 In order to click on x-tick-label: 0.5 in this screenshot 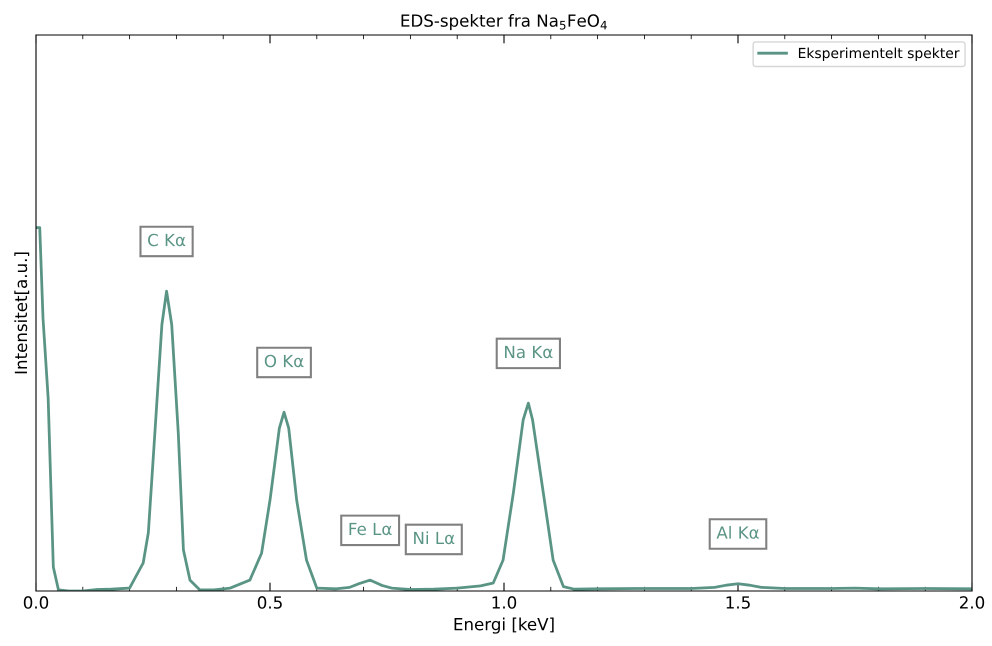, I will do `click(270, 602)`.